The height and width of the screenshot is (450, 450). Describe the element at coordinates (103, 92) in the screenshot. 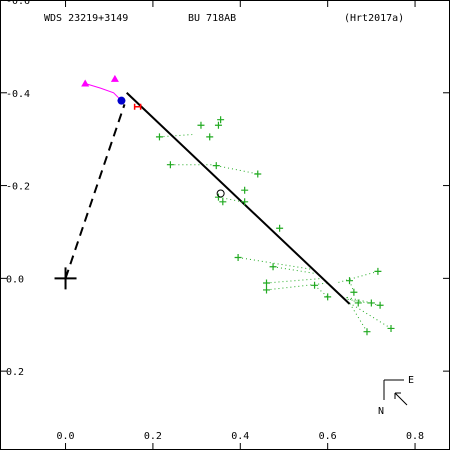

I see `early-measures-arc` at that location.